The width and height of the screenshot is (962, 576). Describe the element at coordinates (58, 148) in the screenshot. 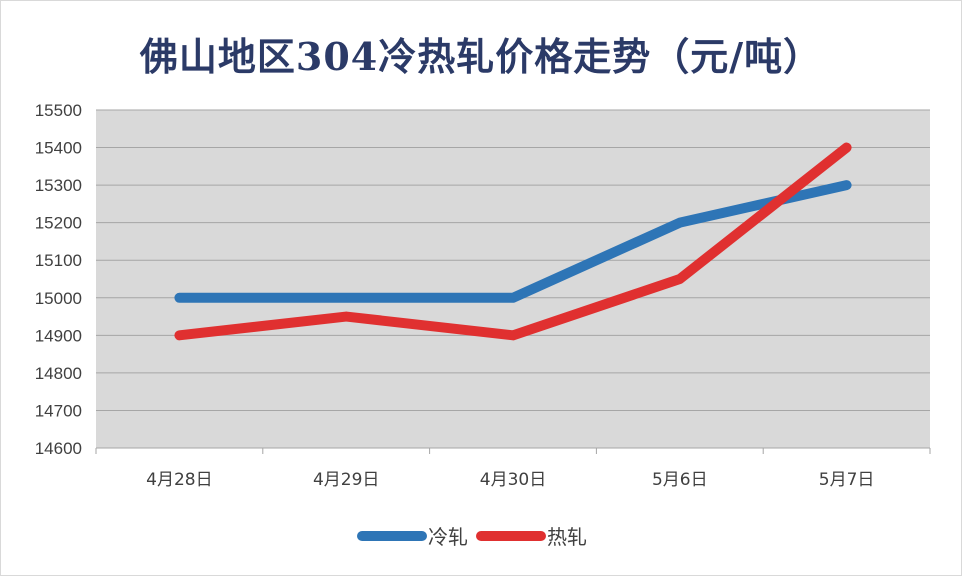

I see `y-tick-label: 15400` at that location.